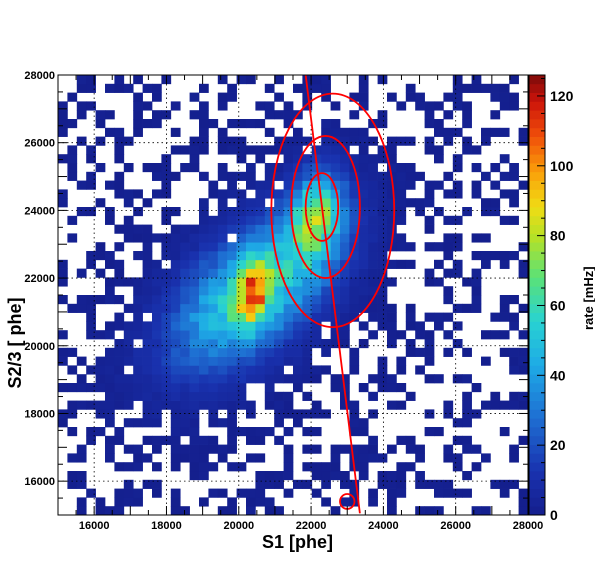 The height and width of the screenshot is (573, 595). Describe the element at coordinates (322, 207) in the screenshot. I see `contour-ellipse` at that location.